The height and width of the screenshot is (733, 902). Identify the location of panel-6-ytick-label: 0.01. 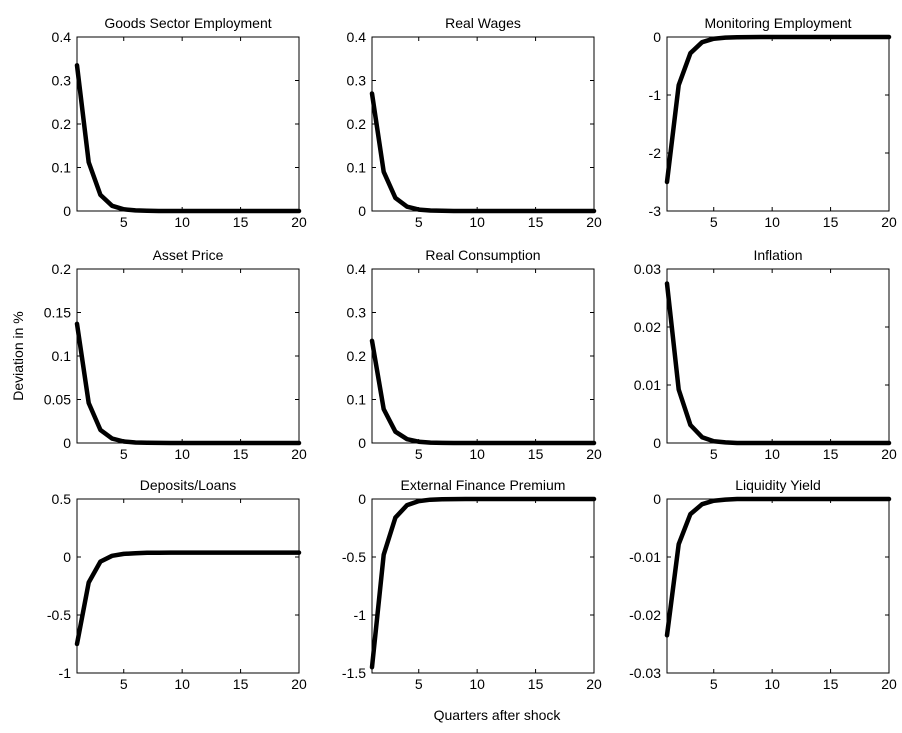
(647, 385).